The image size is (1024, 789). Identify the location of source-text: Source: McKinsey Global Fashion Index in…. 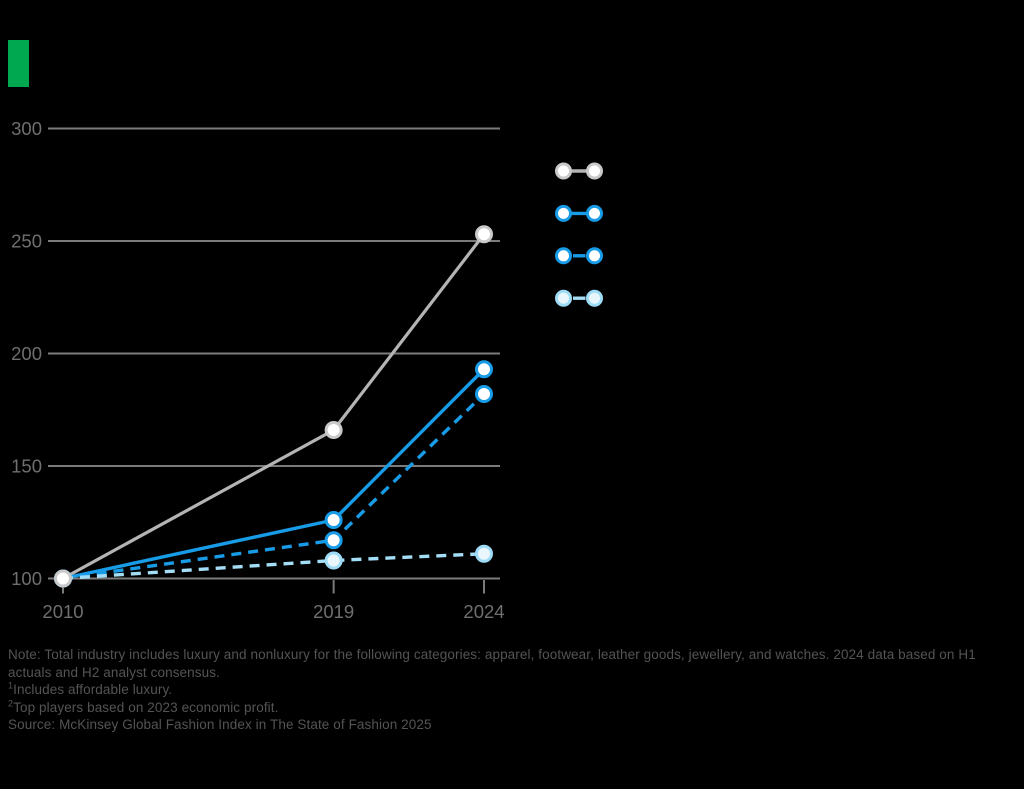
(220, 725).